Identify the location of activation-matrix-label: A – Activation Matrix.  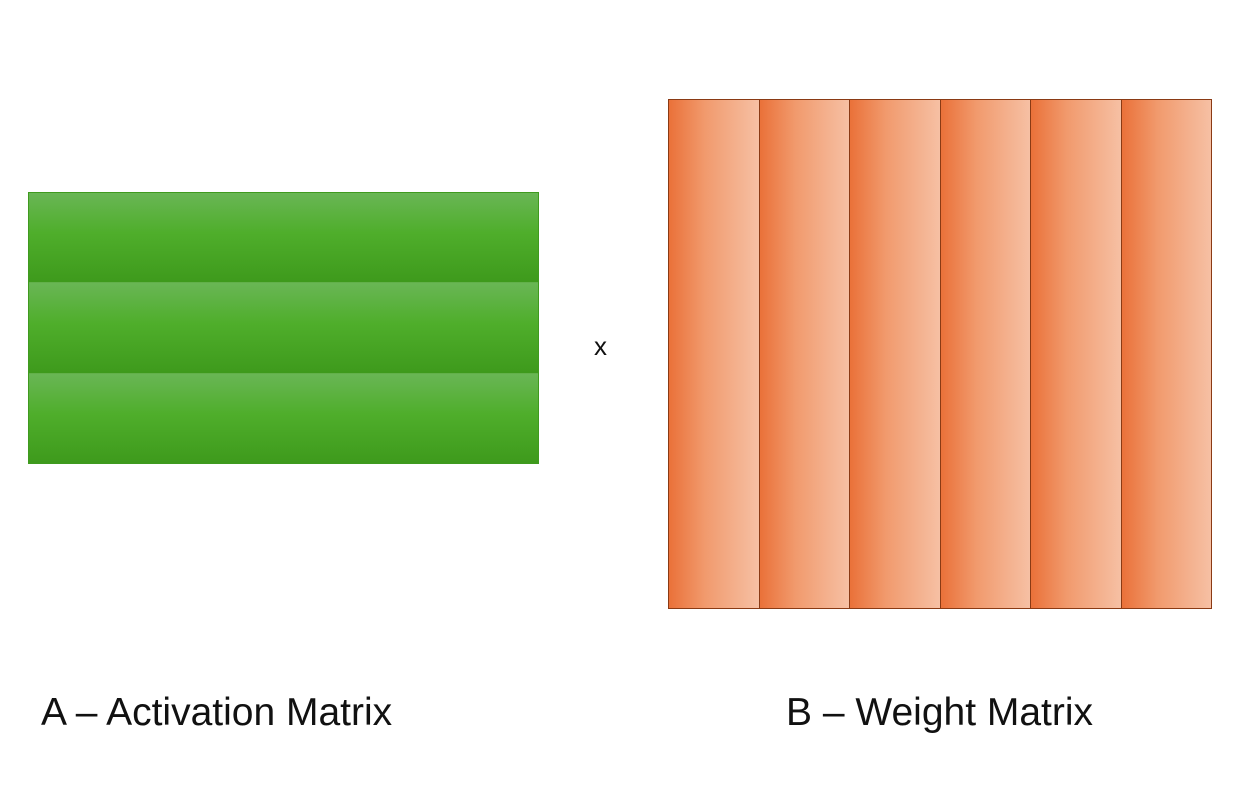
(217, 712).